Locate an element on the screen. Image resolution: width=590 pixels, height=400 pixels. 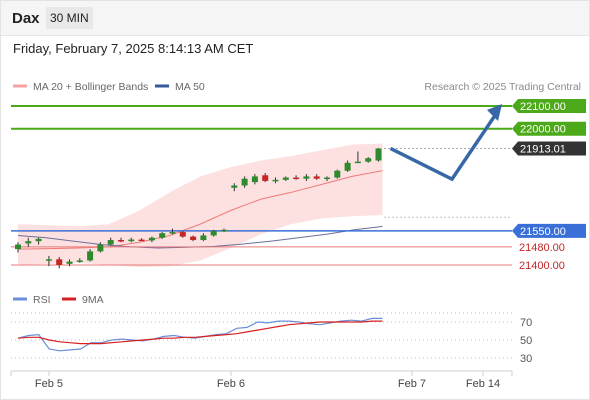
forecast-arrow-head is located at coordinates (494, 112).